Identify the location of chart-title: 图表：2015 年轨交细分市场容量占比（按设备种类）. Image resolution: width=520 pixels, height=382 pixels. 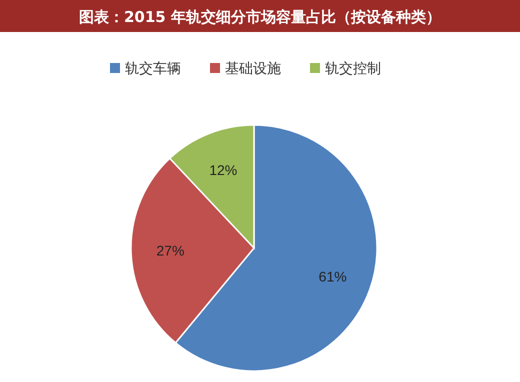
(260, 17).